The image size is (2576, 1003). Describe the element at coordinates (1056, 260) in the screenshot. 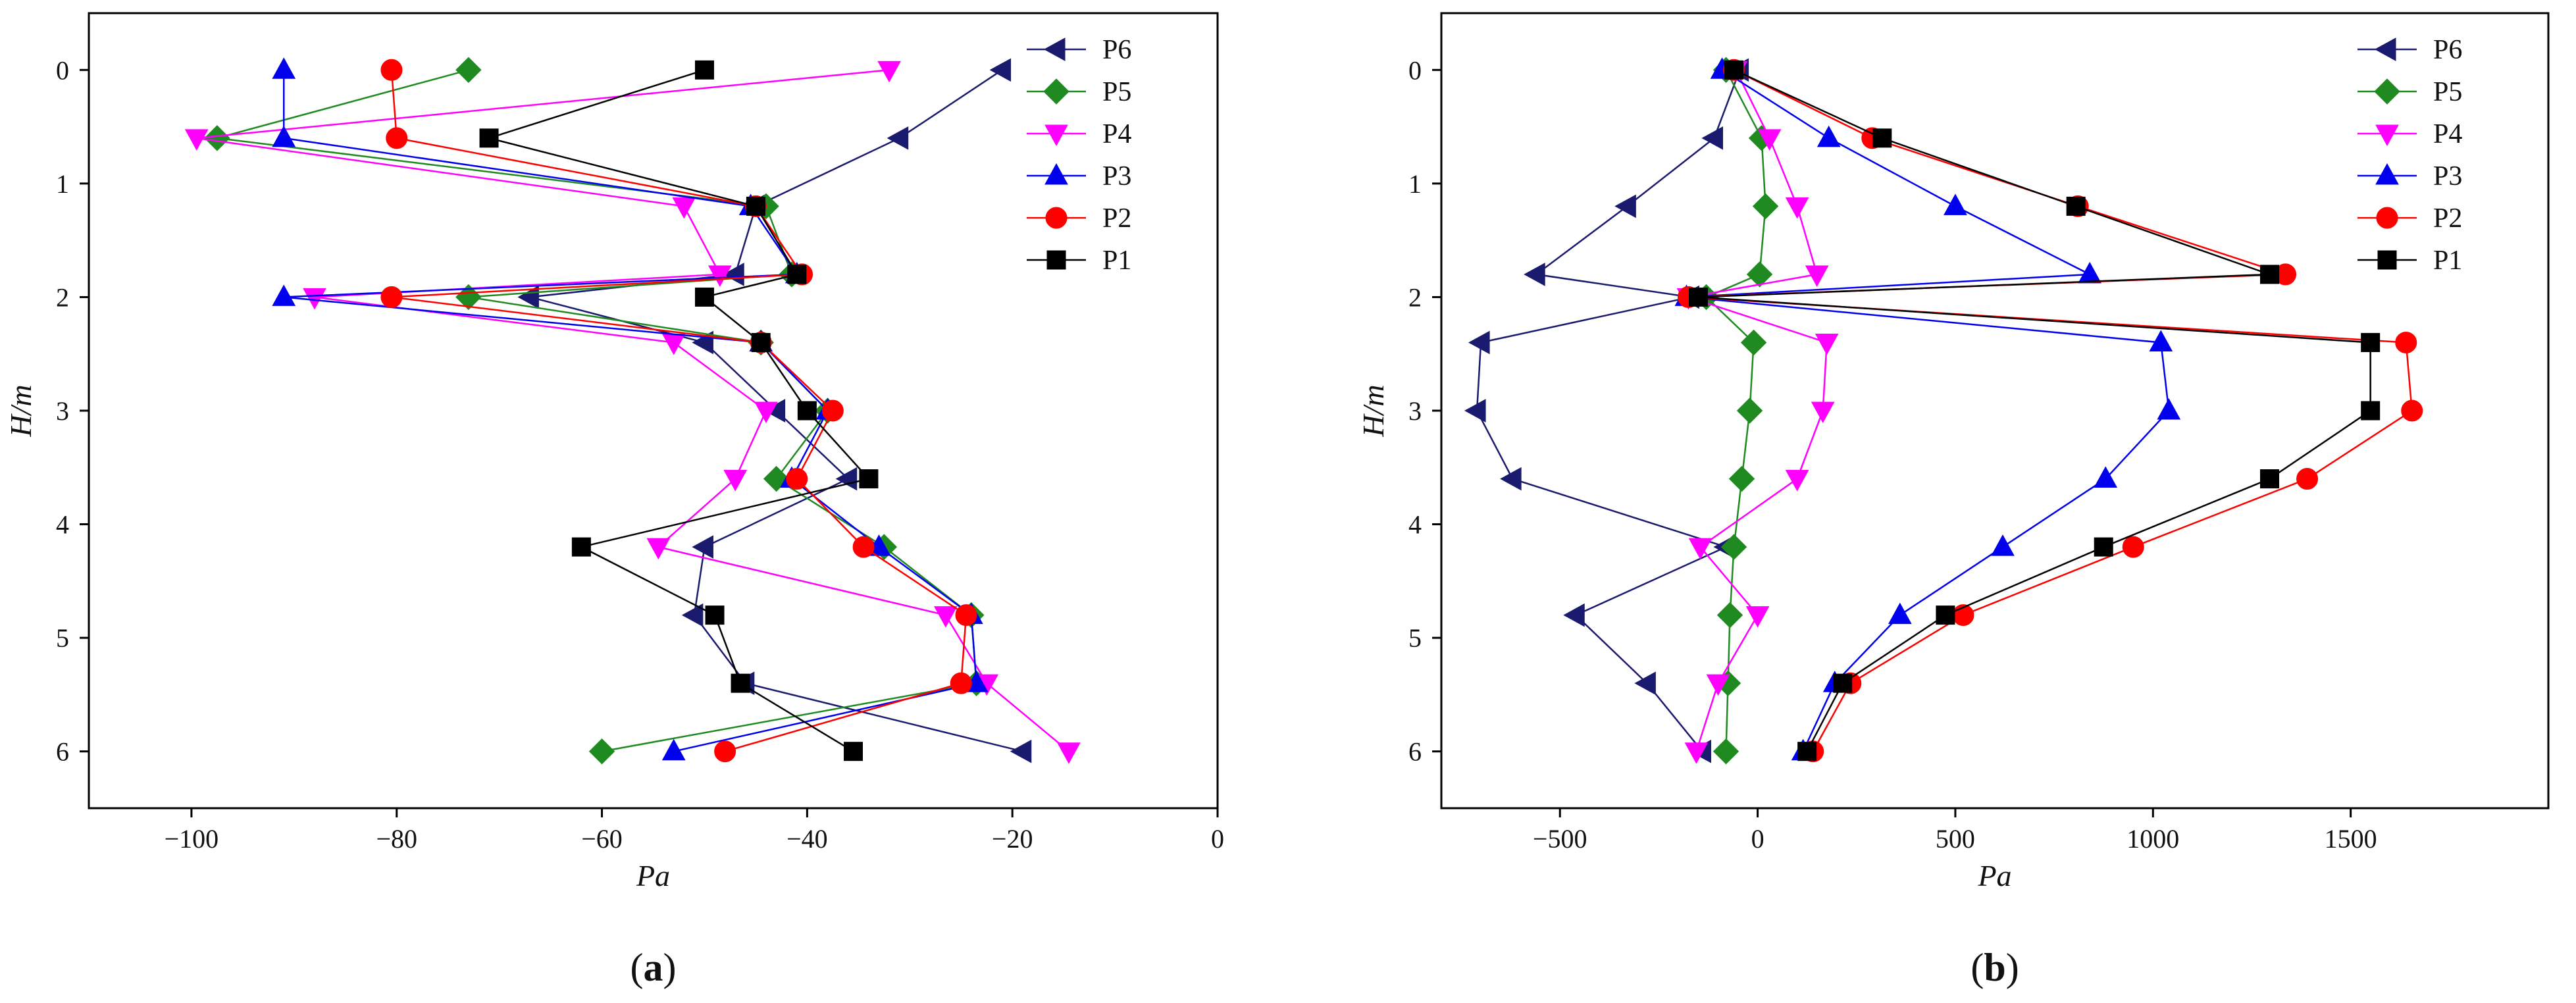

I see `legend-marker-p1` at that location.